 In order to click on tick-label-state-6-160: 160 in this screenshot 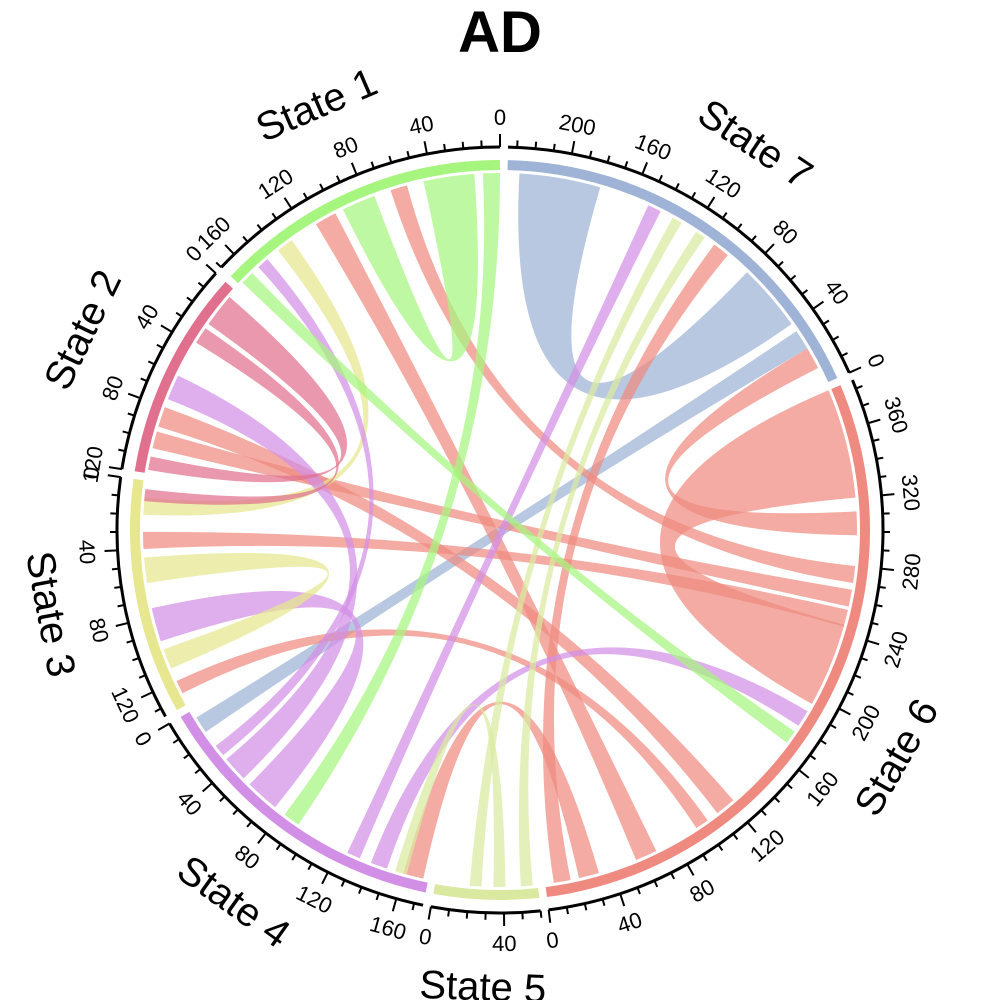, I will do `click(822, 789)`.